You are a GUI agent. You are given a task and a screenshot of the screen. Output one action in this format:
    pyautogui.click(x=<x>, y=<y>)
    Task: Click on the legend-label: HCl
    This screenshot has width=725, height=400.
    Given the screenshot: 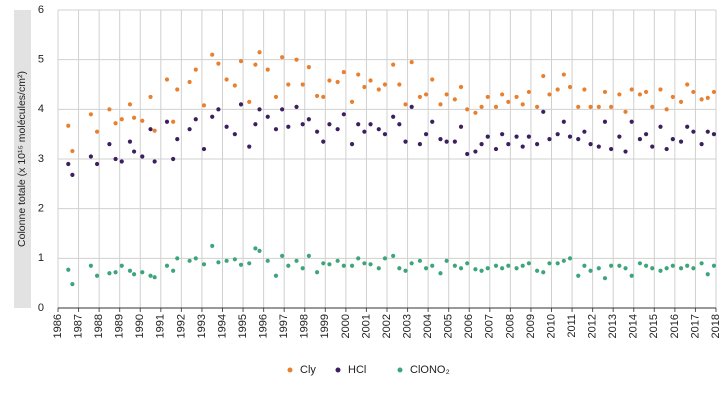 What is the action you would take?
    pyautogui.click(x=357, y=370)
    